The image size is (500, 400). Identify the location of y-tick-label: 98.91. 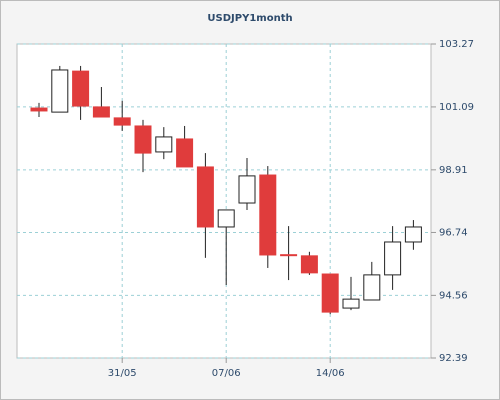
(453, 170).